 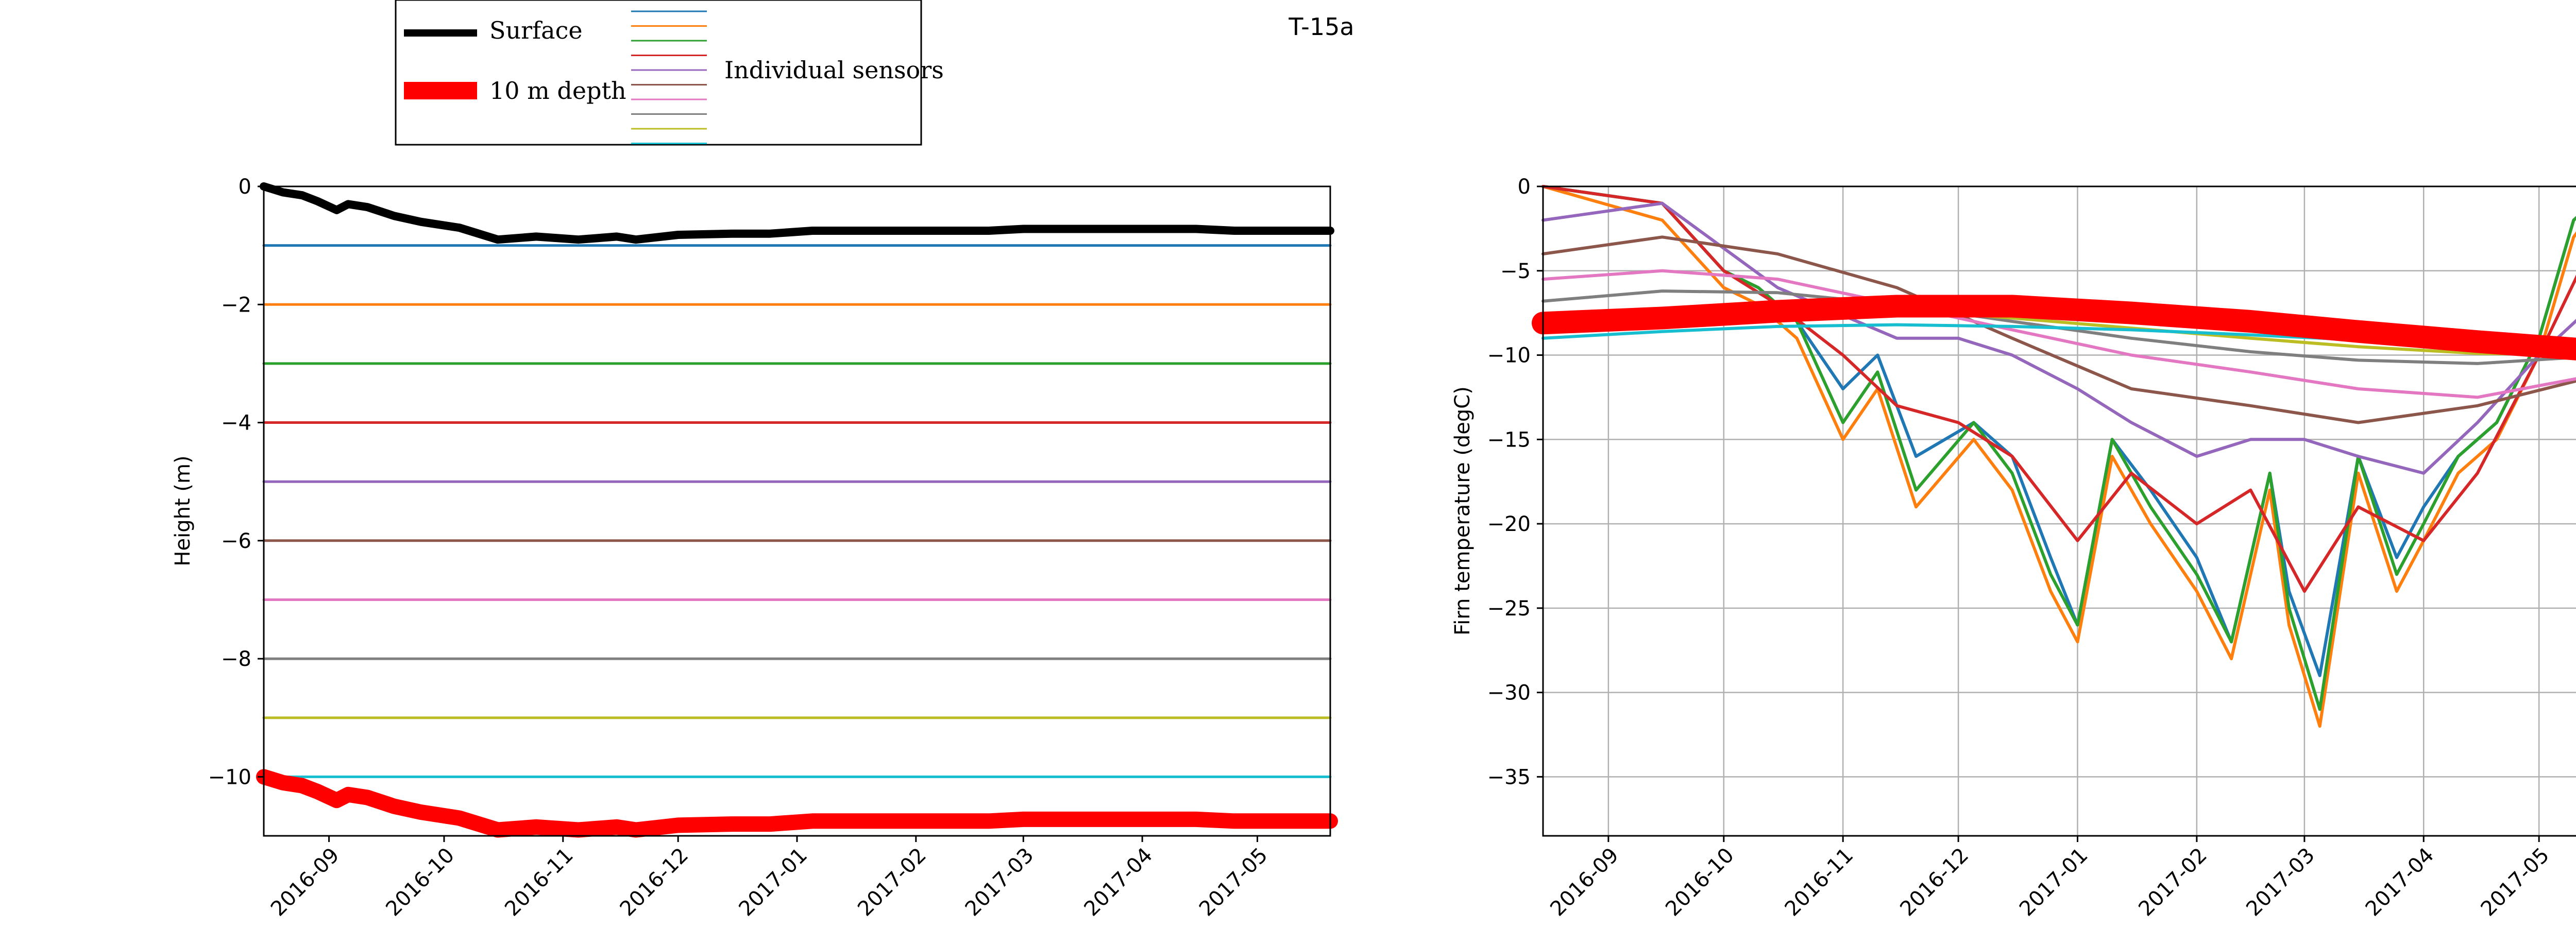 I want to click on height-y-axis: 0 −2 −4 −6 −8 −10, so click(x=236, y=482).